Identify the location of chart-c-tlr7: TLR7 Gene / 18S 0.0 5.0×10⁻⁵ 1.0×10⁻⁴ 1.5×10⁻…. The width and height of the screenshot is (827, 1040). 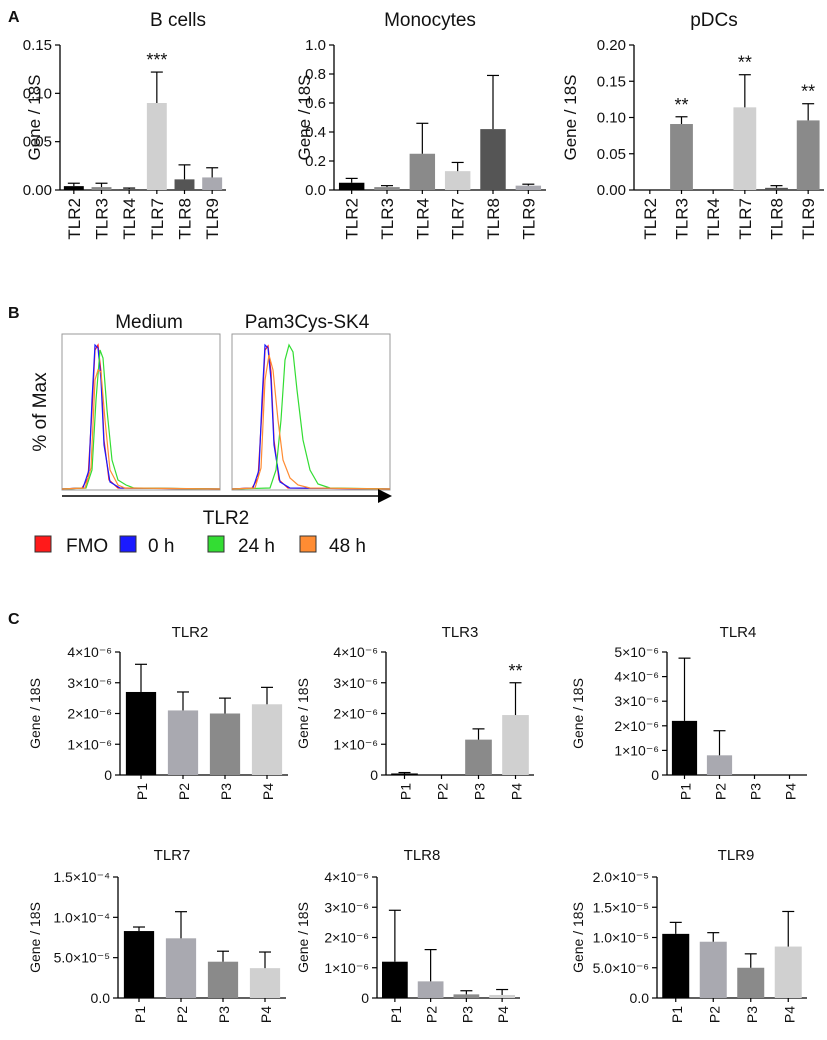
(156, 935).